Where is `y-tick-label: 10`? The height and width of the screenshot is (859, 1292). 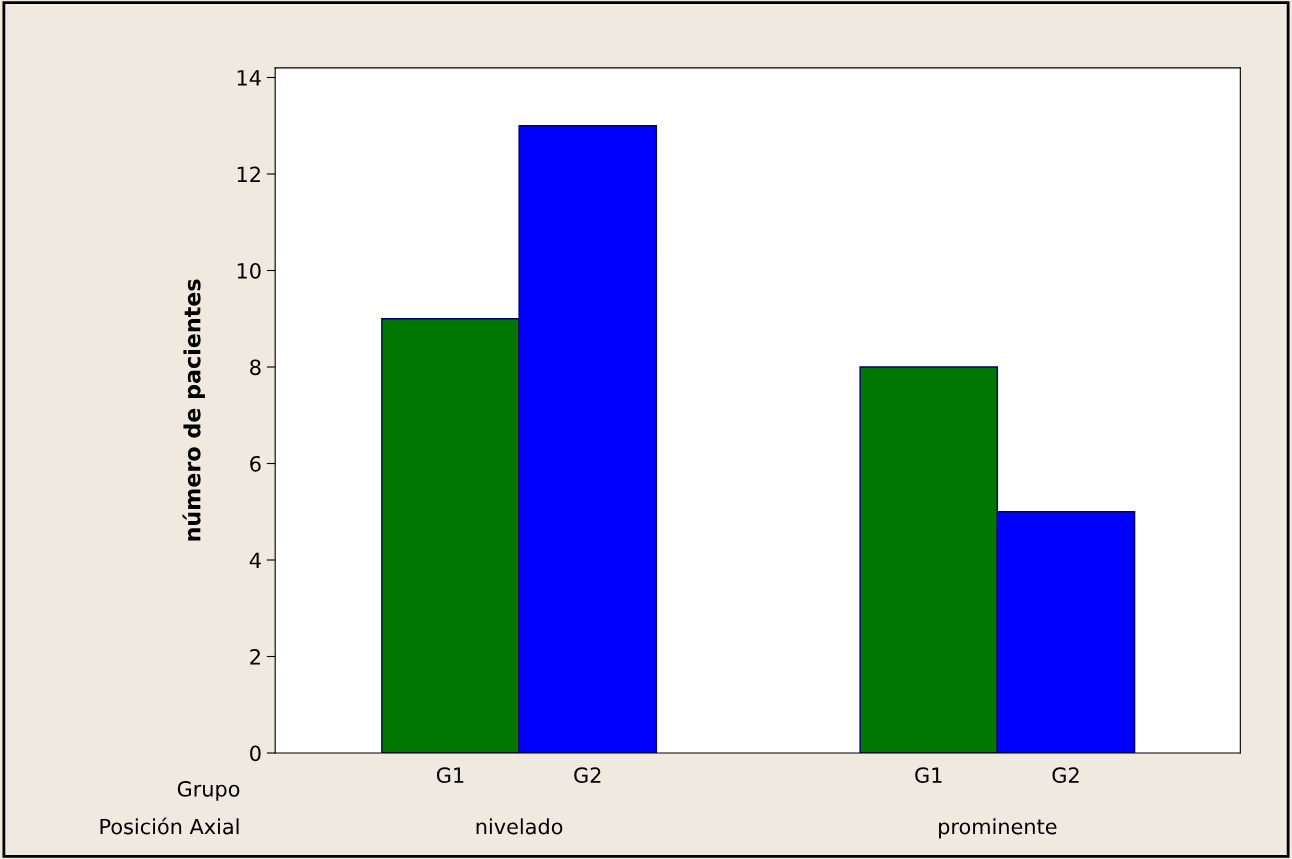
y-tick-label: 10 is located at coordinates (249, 270).